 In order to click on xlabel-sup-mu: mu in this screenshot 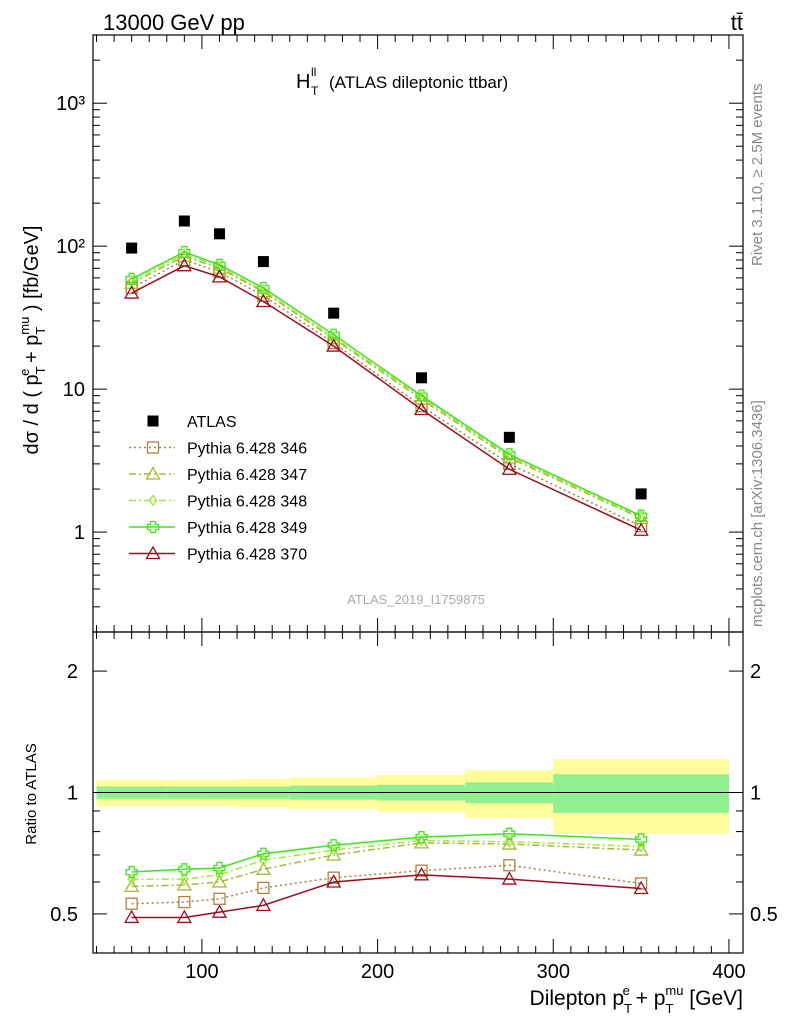, I will do `click(674, 990)`.